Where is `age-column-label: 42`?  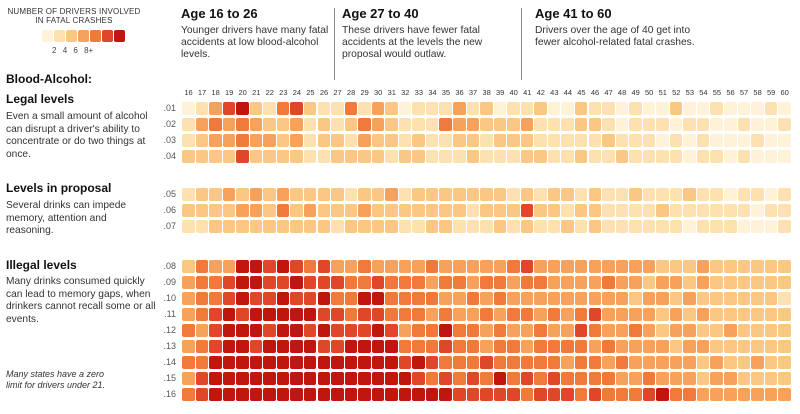 age-column-label: 42 is located at coordinates (540, 92).